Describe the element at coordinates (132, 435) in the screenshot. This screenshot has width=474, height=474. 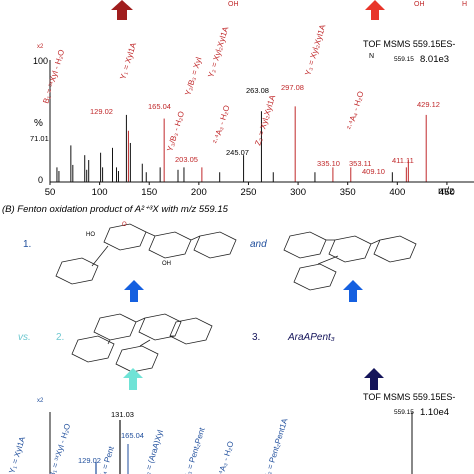
I see `spectrum-b-peak-label-165: 165.04` at that location.